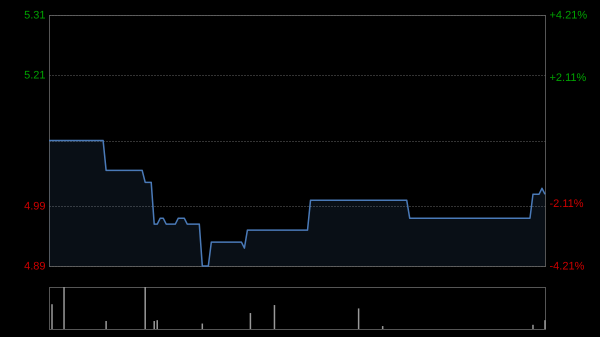 The width and height of the screenshot is (600, 337). Describe the element at coordinates (35, 266) in the screenshot. I see `y-tick-label: 4.89` at that location.